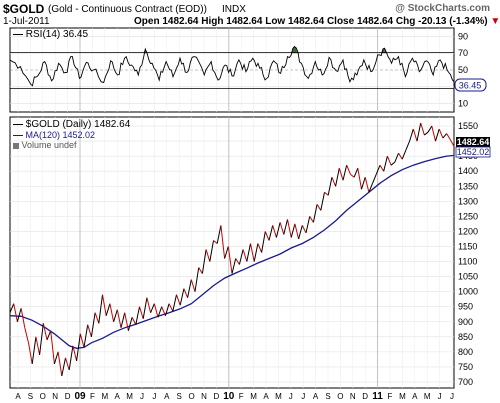  I want to click on rsi-overbought-fill, so click(383, 51).